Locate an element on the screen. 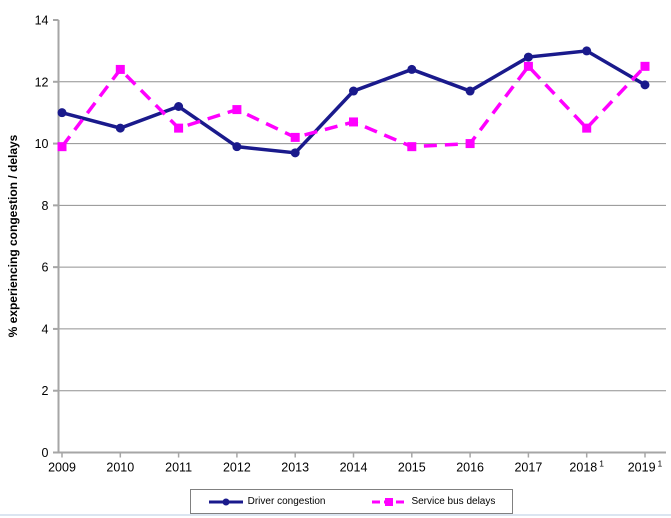 The image size is (671, 518). driver-congestion-line-swatch is located at coordinates (225, 501).